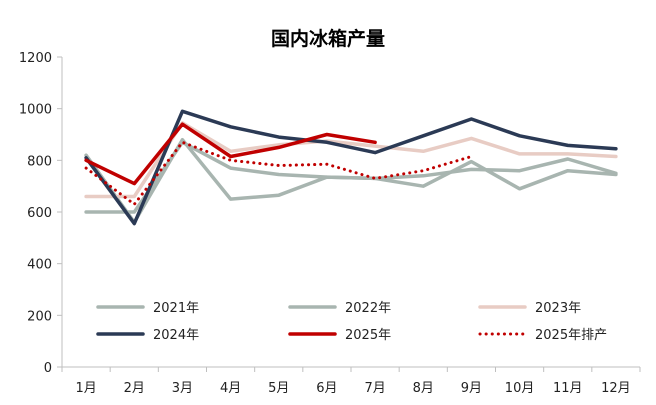  I want to click on legend-label-5: 2025年排产, so click(571, 335).